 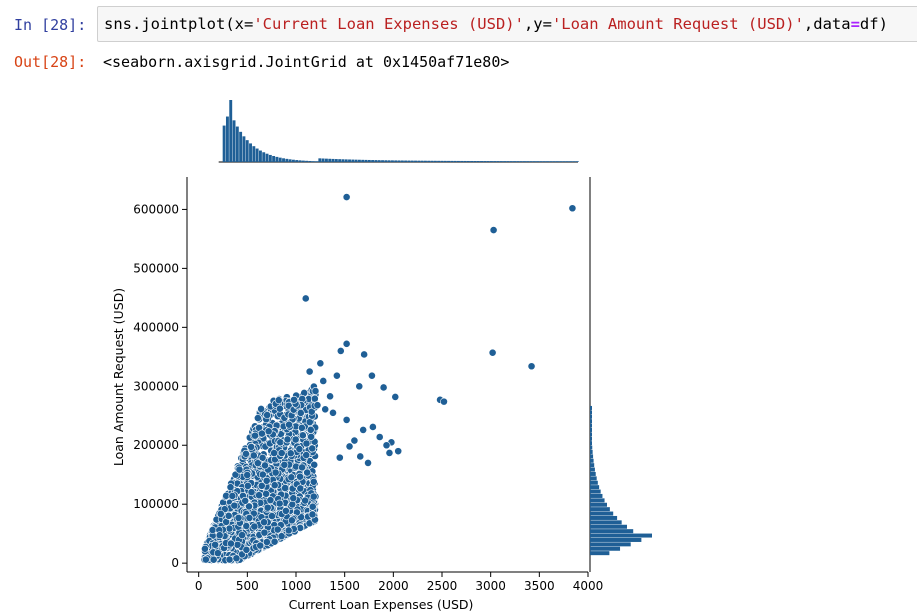 I want to click on code-y-kw: ,y=, so click(x=537, y=24).